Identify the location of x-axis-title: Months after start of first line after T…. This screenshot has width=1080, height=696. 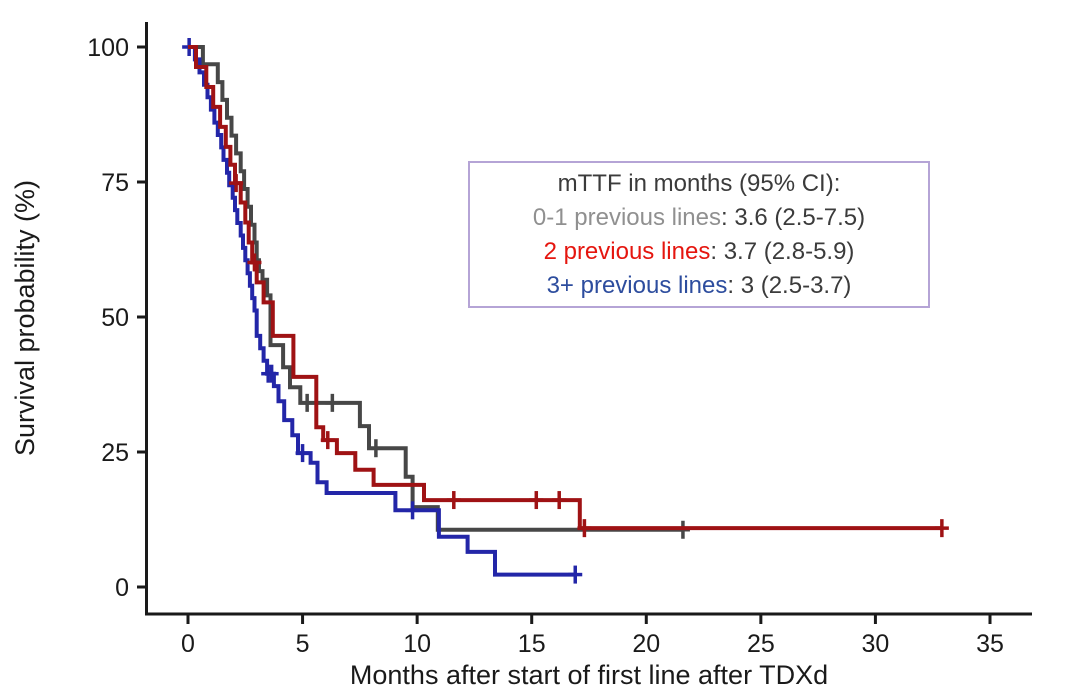
(589, 675).